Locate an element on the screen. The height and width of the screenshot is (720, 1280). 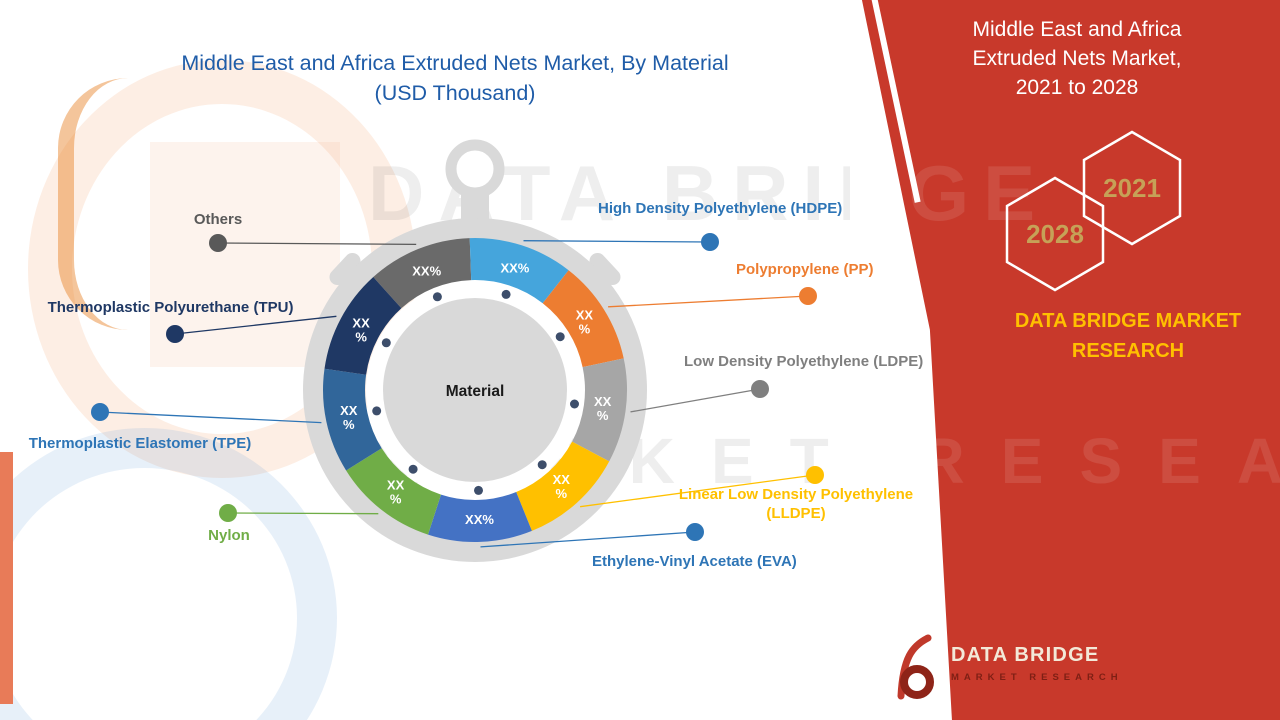
segment-label-6: Ethylene-Vinyl Acetate (EVA) is located at coordinates (694, 561).